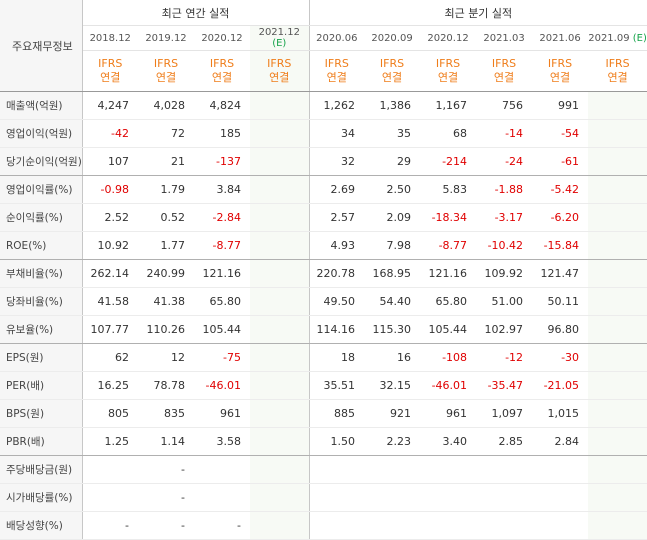 Image resolution: width=647 pixels, height=540 pixels. Describe the element at coordinates (110, 245) in the screenshot. I see `table-cell: 10.92` at that location.